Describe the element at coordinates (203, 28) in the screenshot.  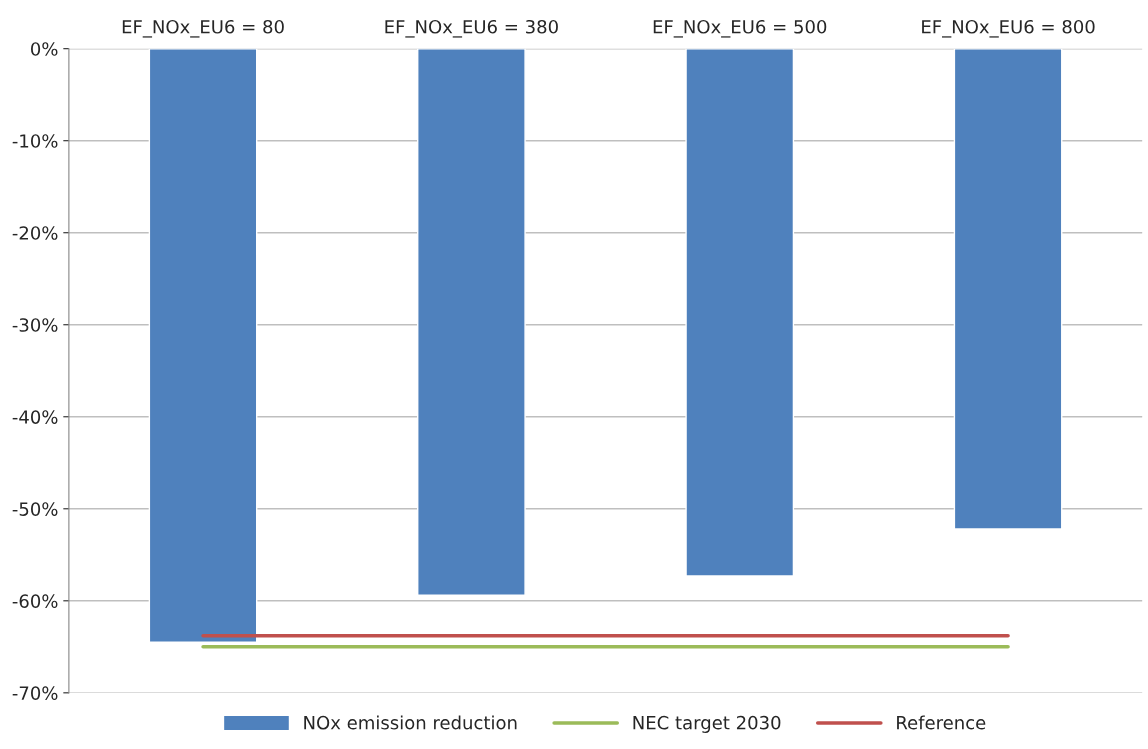
I see `x-tick-label: EF_NOx_EU6 = 80` at that location.